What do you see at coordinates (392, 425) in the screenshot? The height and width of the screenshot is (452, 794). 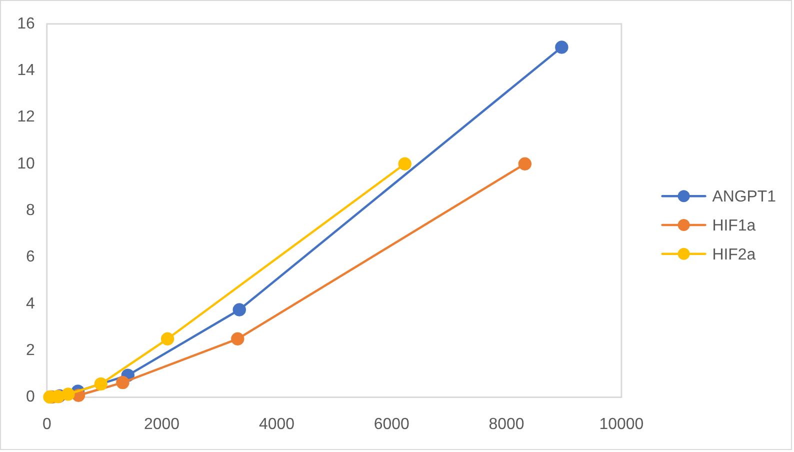 I see `x-tick-label: 6000` at bounding box center [392, 425].